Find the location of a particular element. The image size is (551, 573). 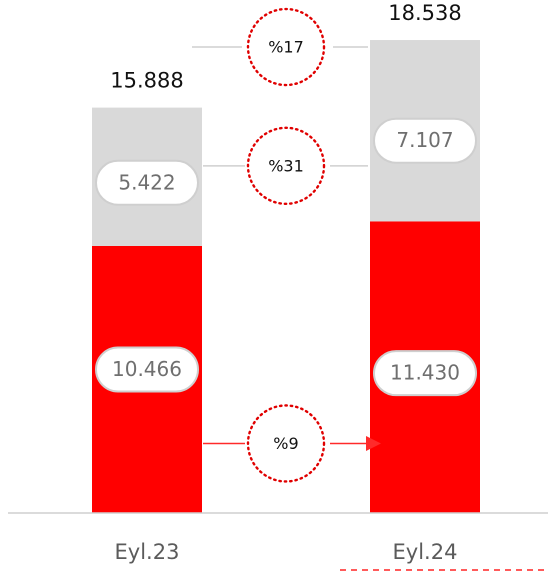

growth-badge-red is located at coordinates (286, 443).